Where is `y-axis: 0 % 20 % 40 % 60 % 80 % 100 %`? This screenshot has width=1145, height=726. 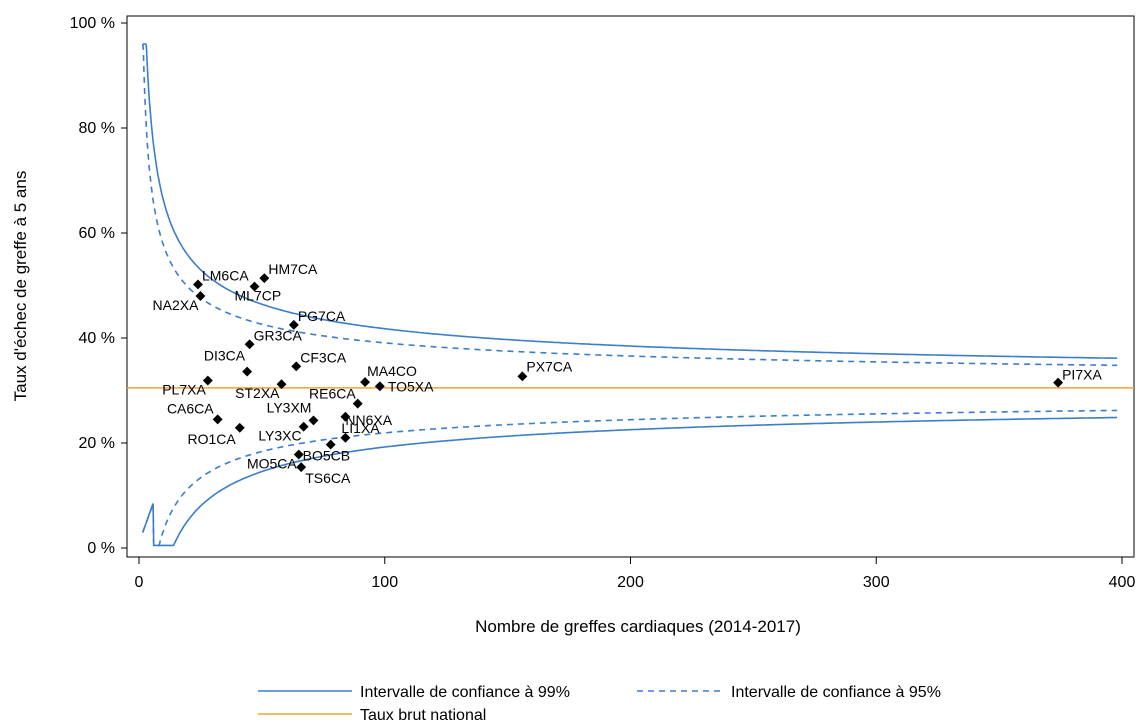
y-axis: 0 % 20 % 40 % 60 % 80 % 100 % is located at coordinates (98, 286).